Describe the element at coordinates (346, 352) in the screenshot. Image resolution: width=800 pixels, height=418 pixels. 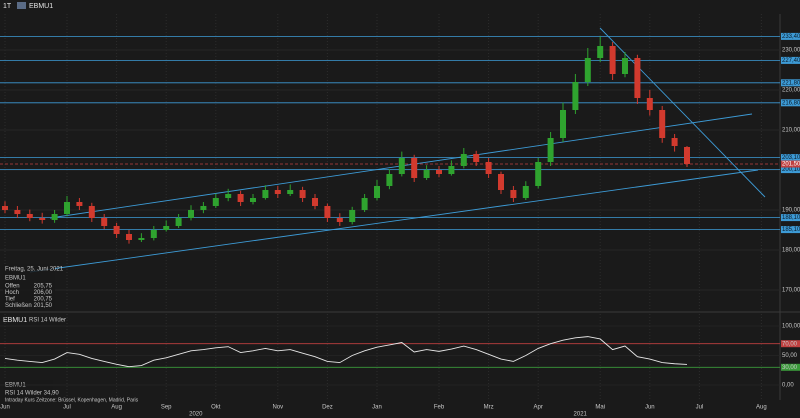
I see `rsi-line` at that location.